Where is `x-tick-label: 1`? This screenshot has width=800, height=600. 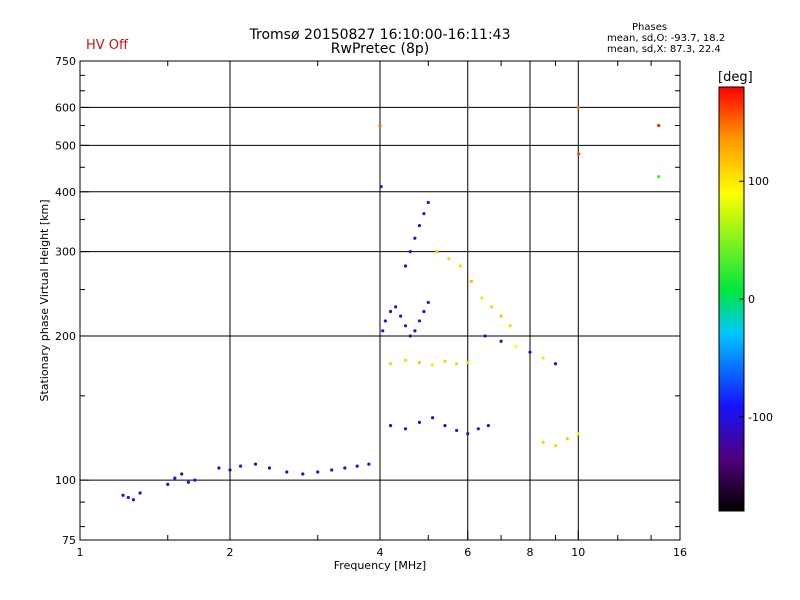 x-tick-label: 1 is located at coordinates (80, 552).